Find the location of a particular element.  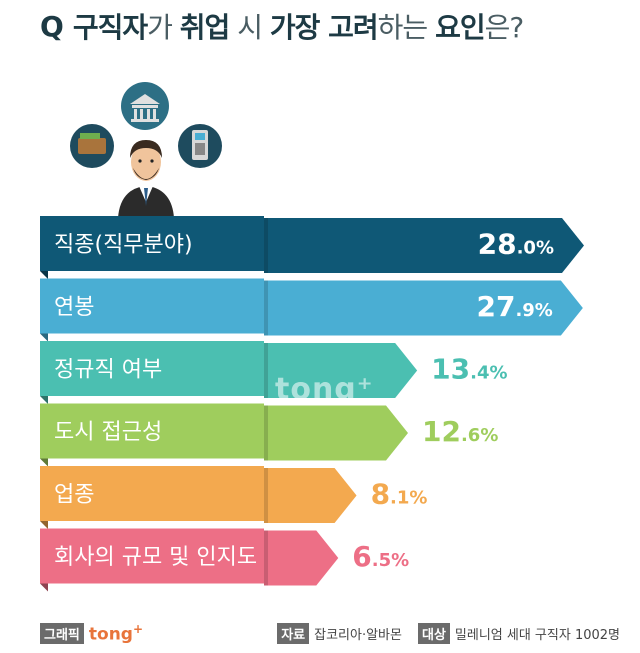

category-label-3: 도시 접근성 is located at coordinates (108, 432).